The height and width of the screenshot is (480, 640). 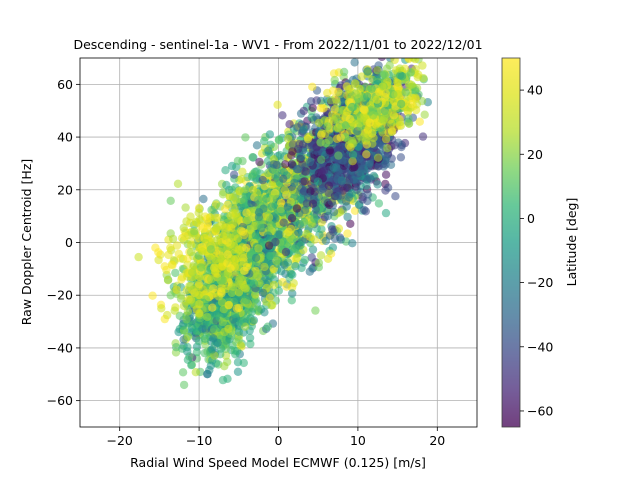 What do you see at coordinates (531, 218) in the screenshot?
I see `colorbar-tick-label: 0` at bounding box center [531, 218].